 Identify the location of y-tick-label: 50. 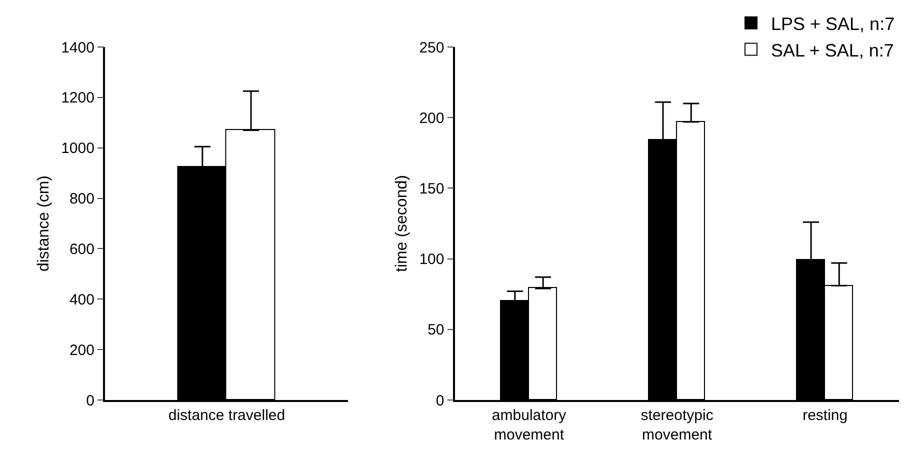
(436, 330).